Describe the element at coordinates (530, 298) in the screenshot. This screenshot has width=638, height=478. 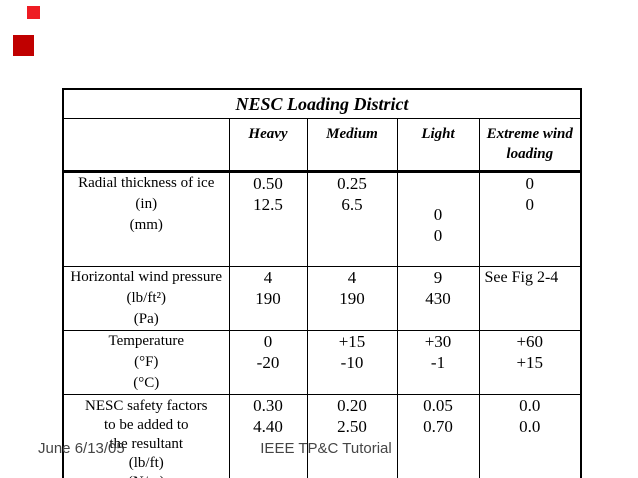
I see `cell-extreme: See Fig 2-4` at that location.